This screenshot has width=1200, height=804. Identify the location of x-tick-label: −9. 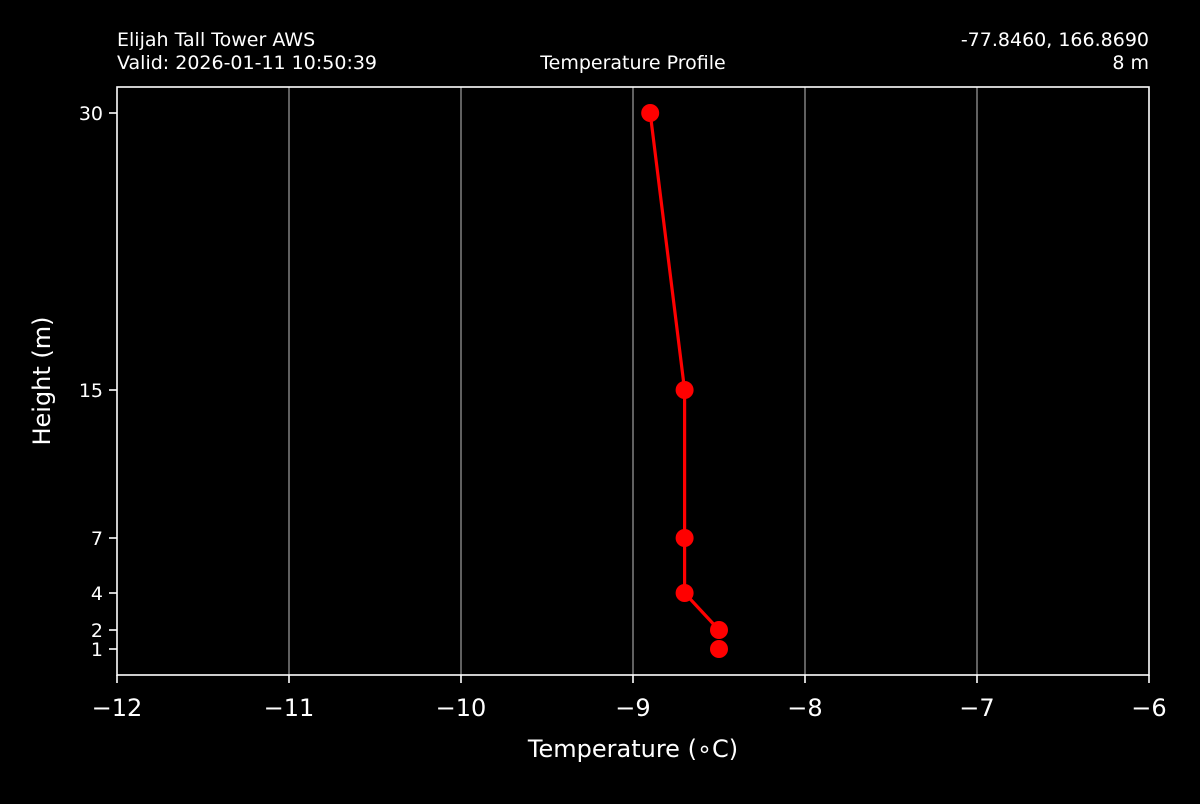
(632, 708).